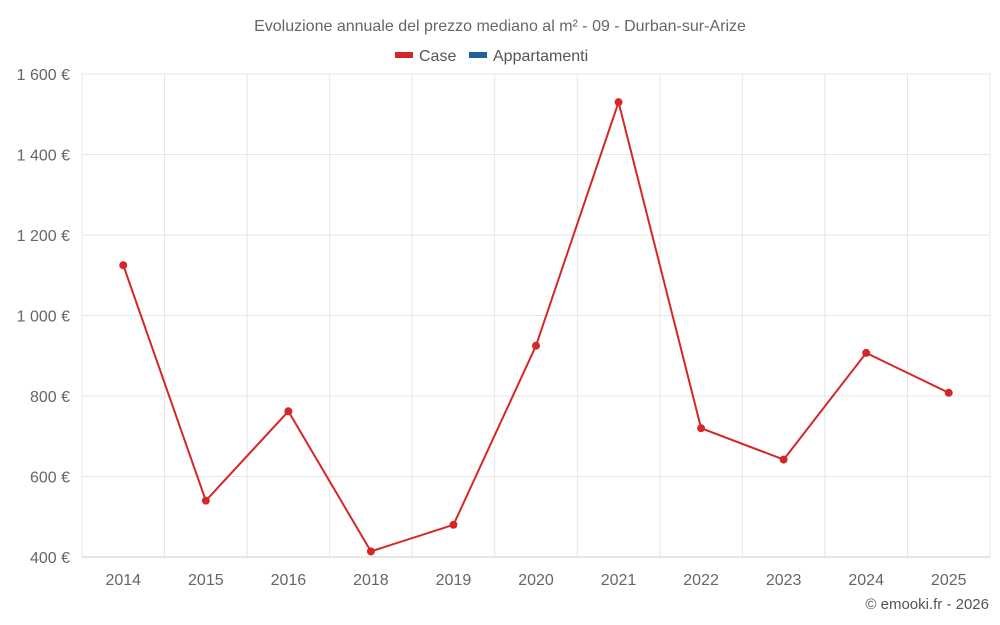  I want to click on x-tick-label: 2021, so click(619, 580).